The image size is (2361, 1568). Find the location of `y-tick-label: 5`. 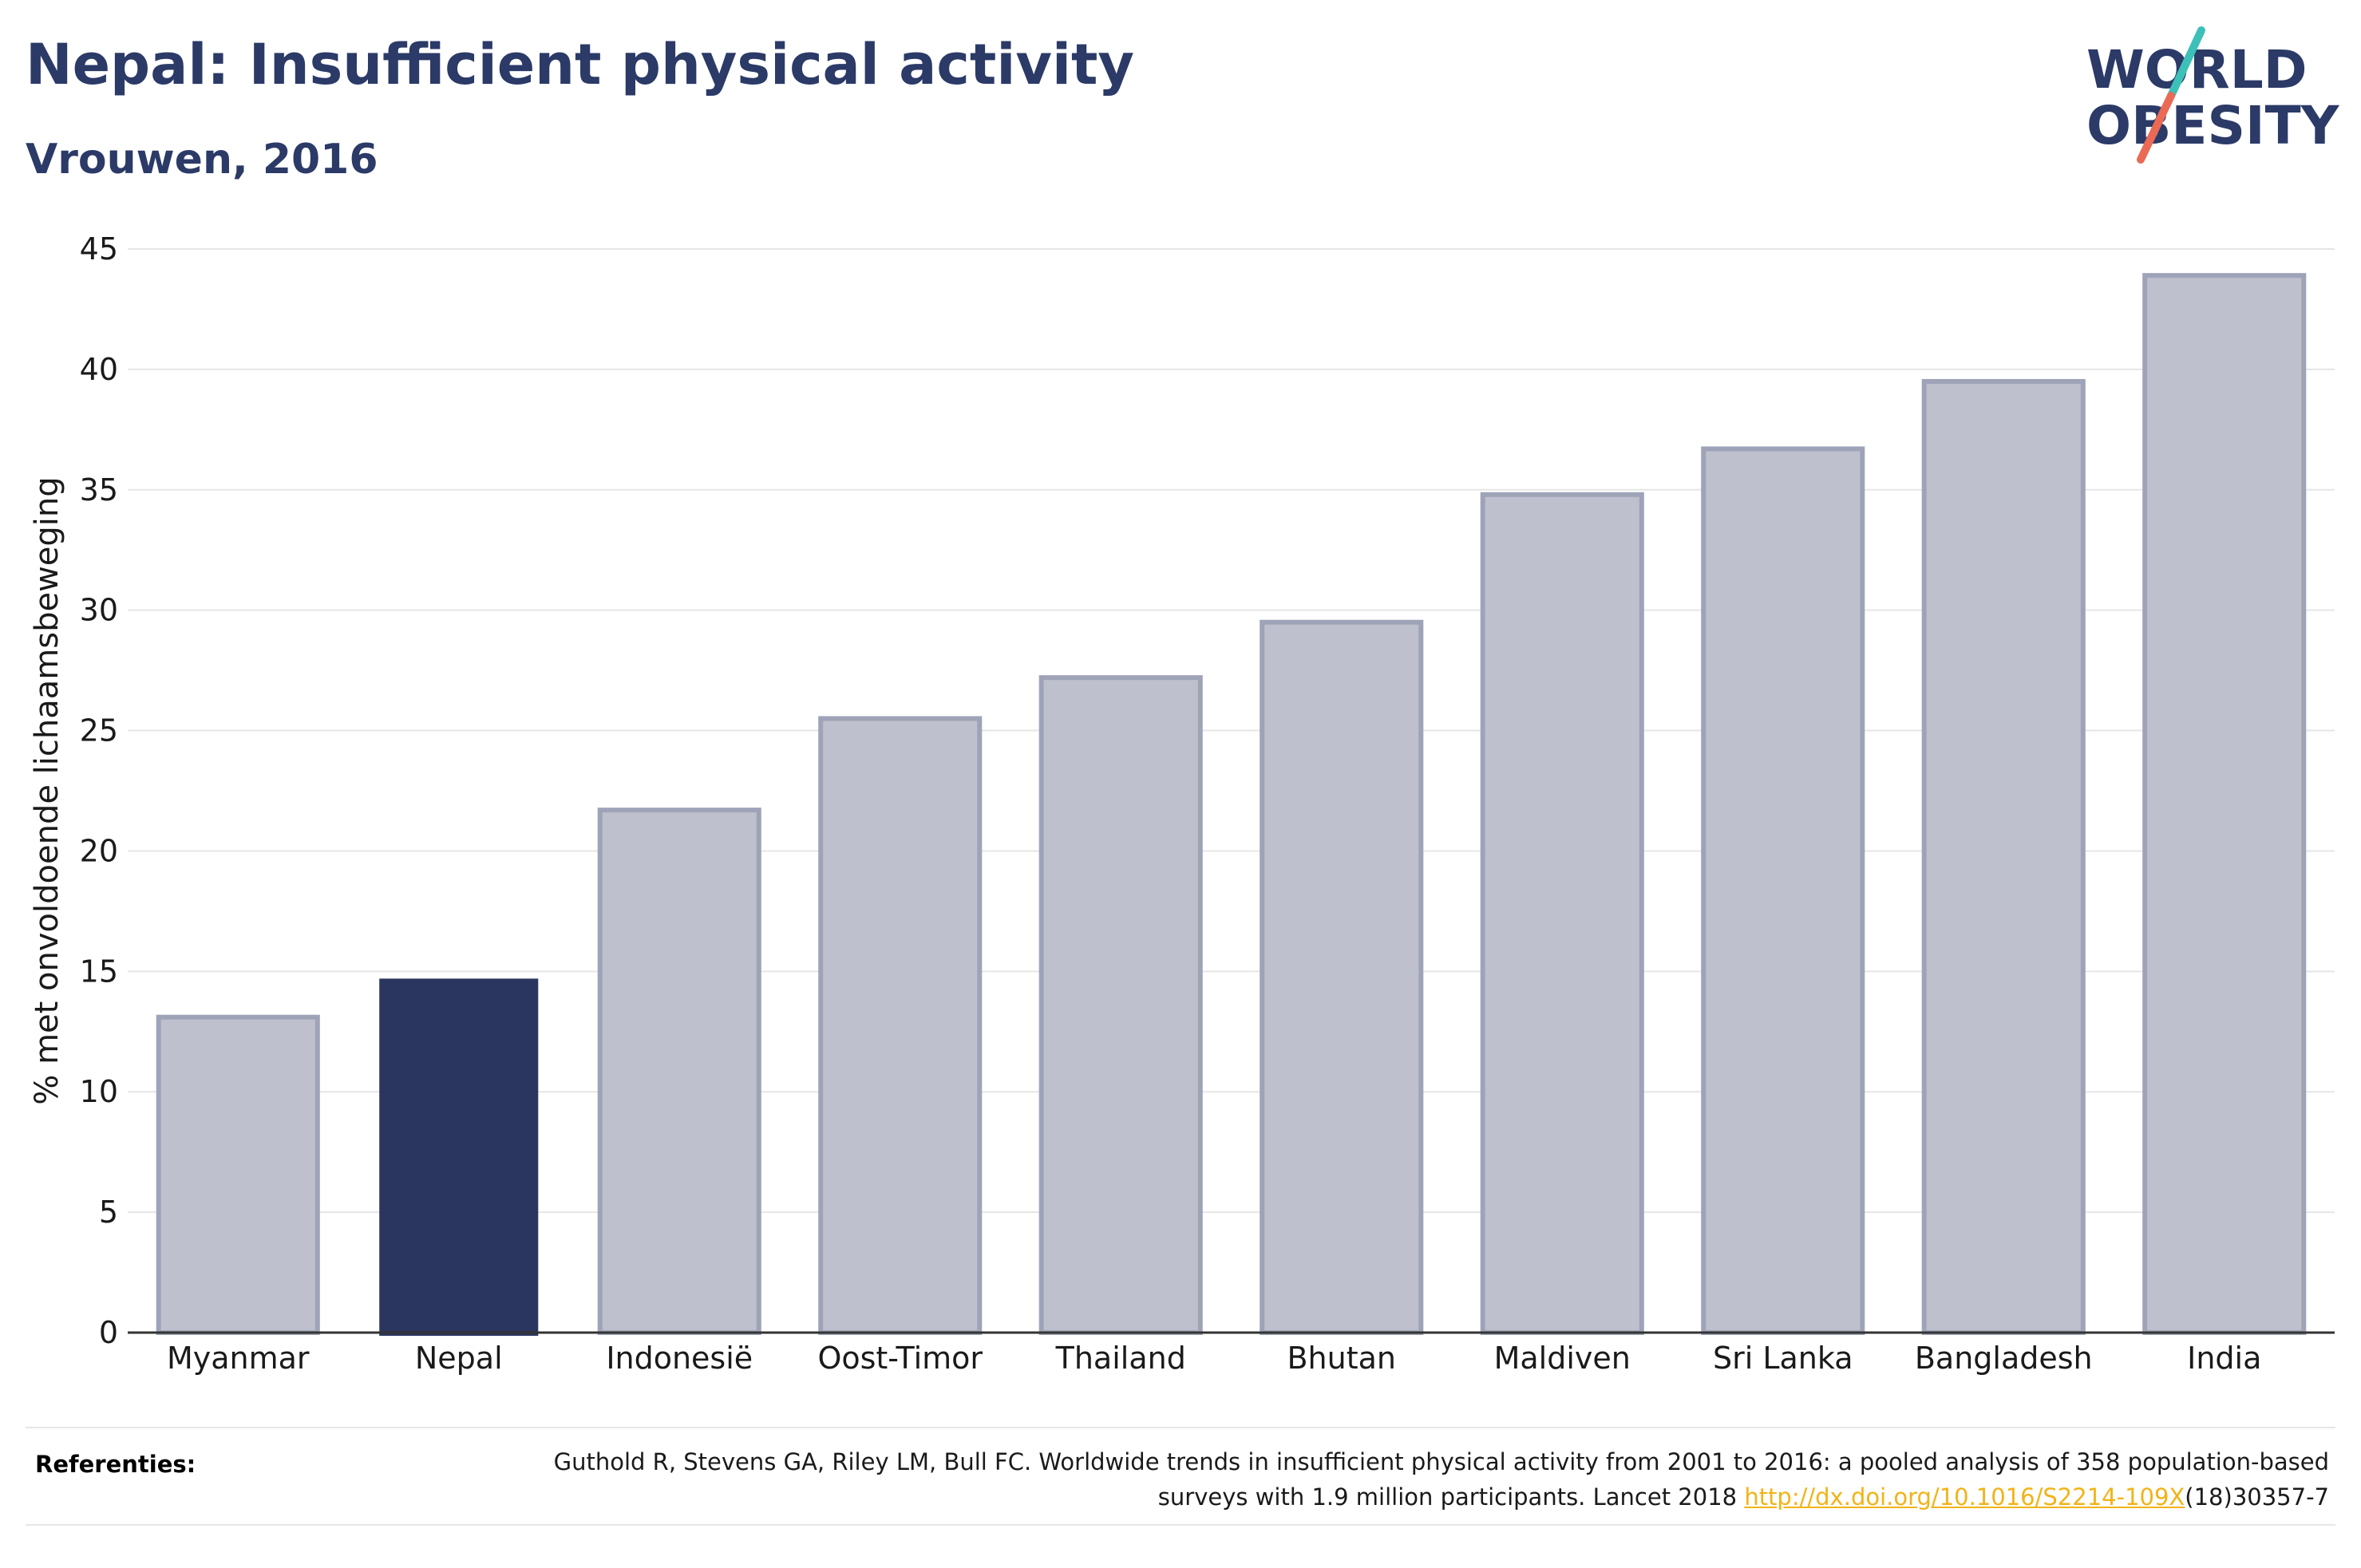

y-tick-label: 5 is located at coordinates (108, 1212).